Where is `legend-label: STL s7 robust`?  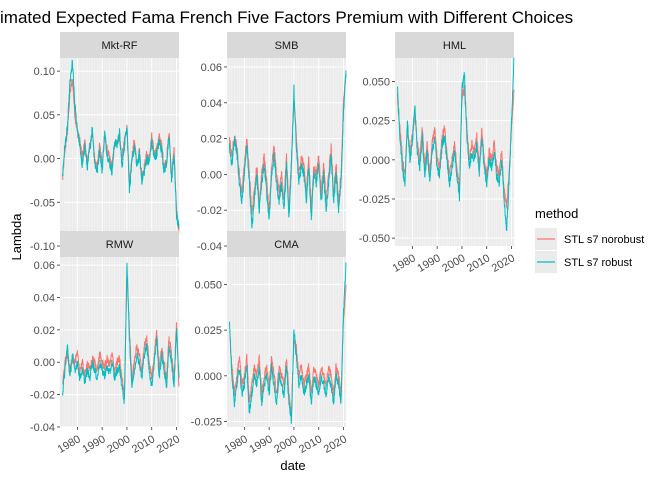 legend-label: STL s7 robust is located at coordinates (598, 263).